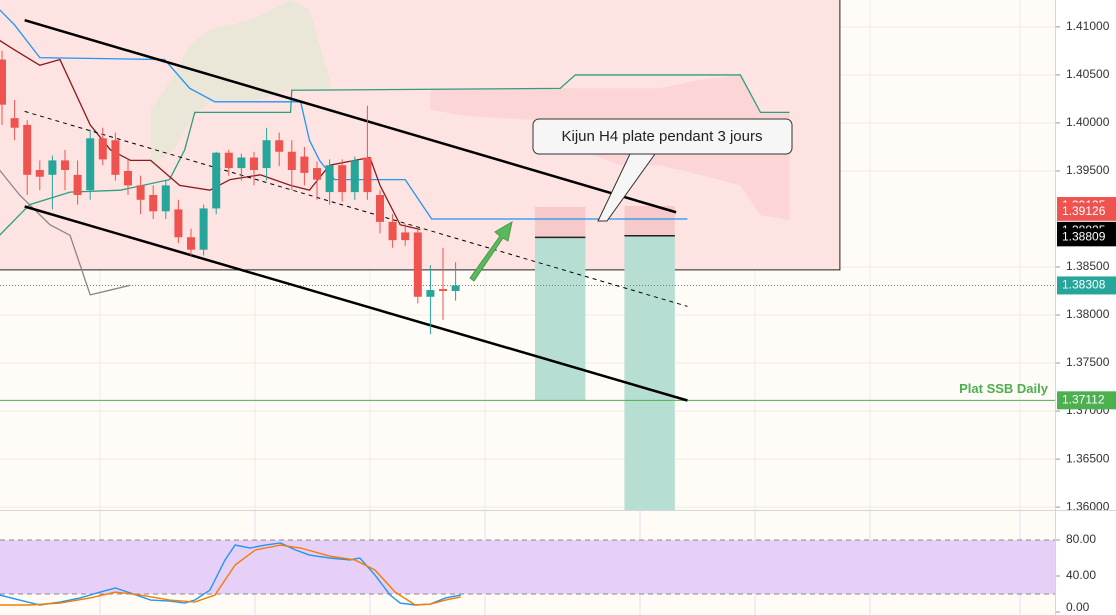 This screenshot has height=615, width=1116. What do you see at coordinates (626, 187) in the screenshot?
I see `callout-pointer` at bounding box center [626, 187].